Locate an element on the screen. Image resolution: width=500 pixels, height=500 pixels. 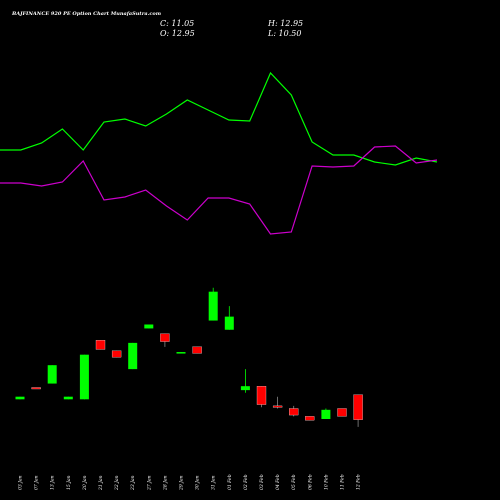
x-tick-label: 31 Jan is located at coordinates (214, 482).